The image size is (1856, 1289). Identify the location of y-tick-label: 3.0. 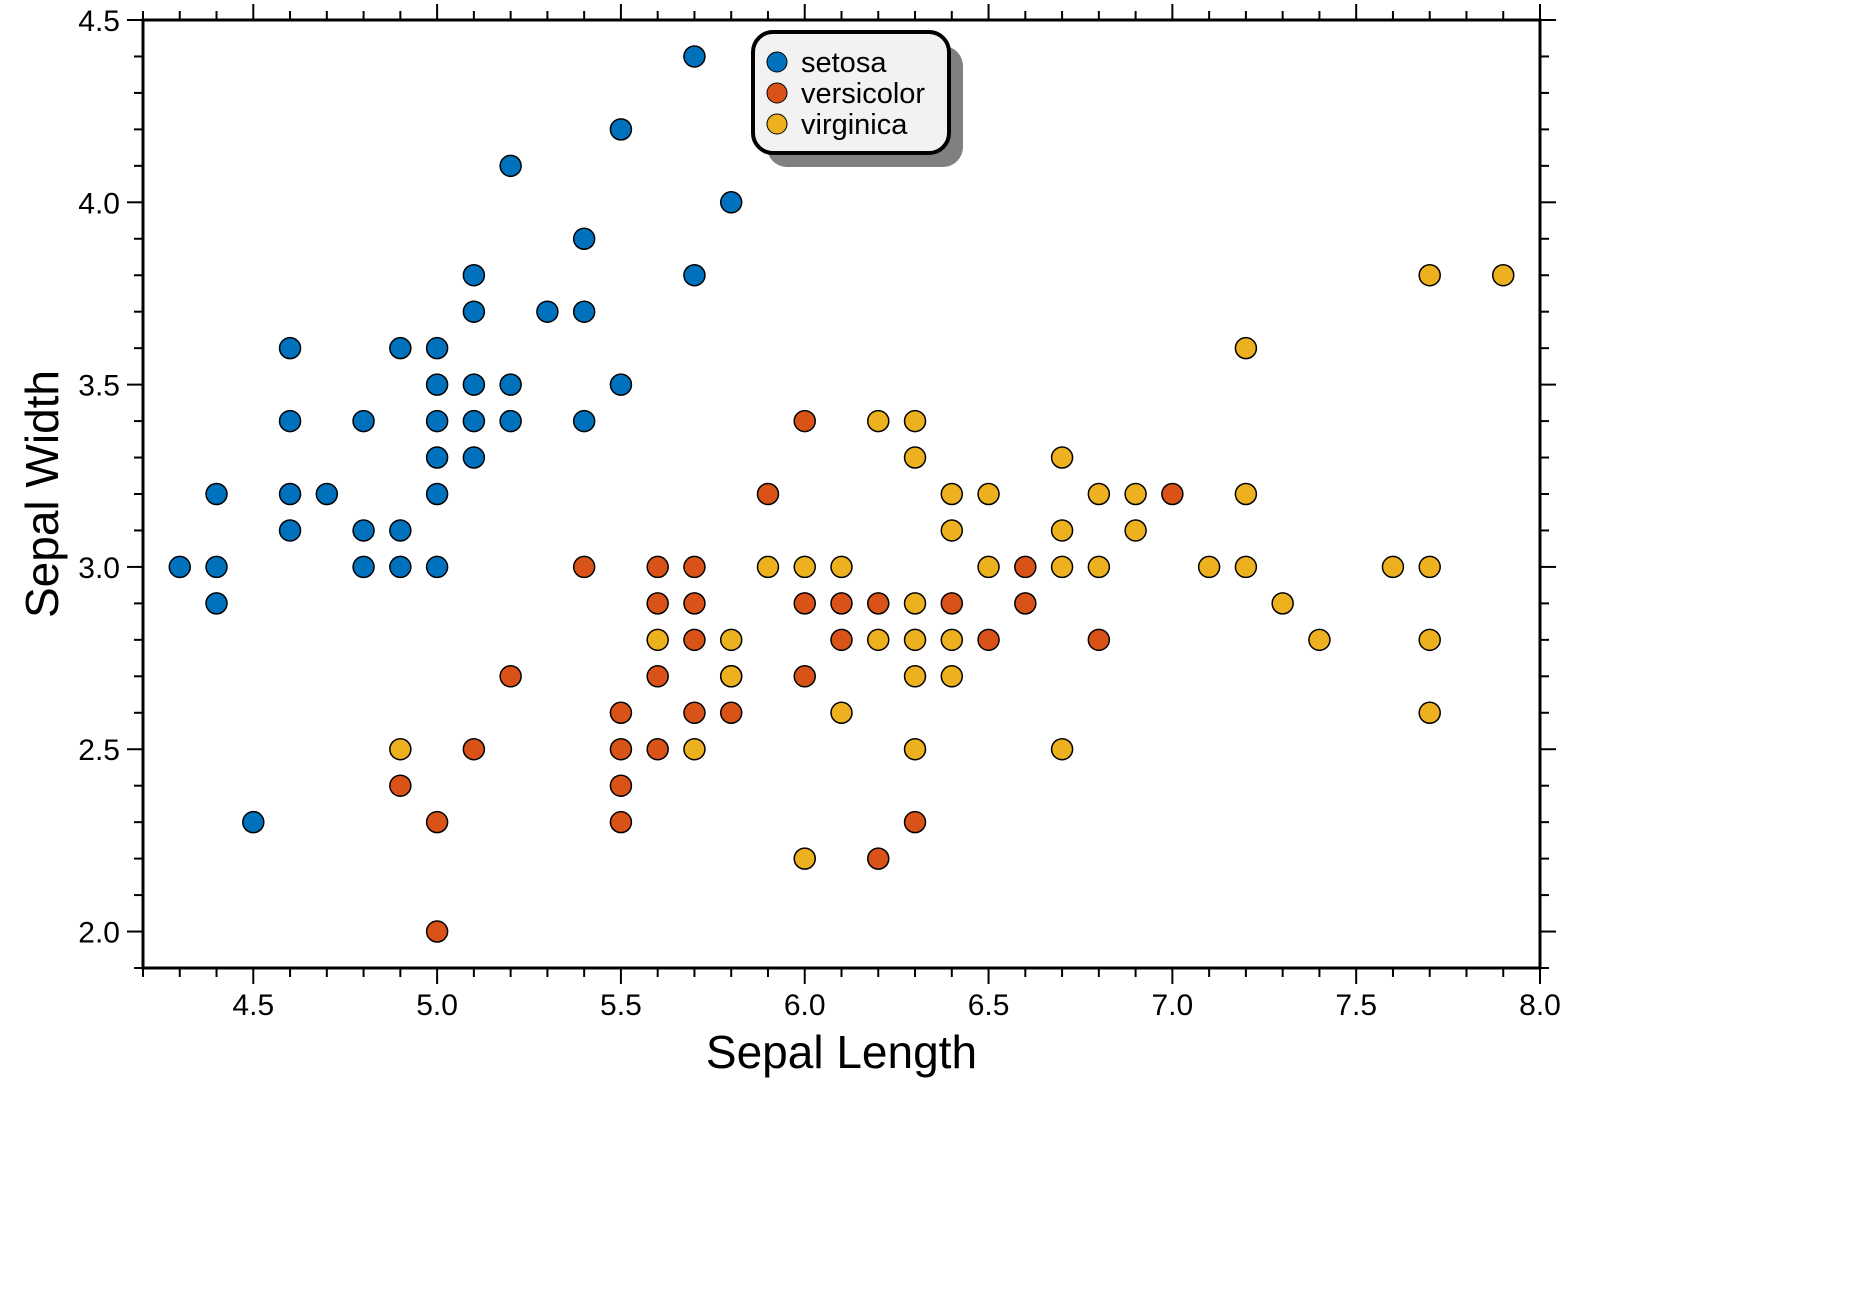
(99, 568).